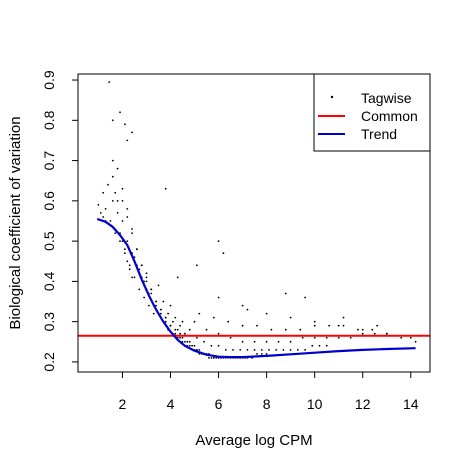  What do you see at coordinates (15, 222) in the screenshot?
I see `y-axis-label: Biological coefficient of variation` at bounding box center [15, 222].